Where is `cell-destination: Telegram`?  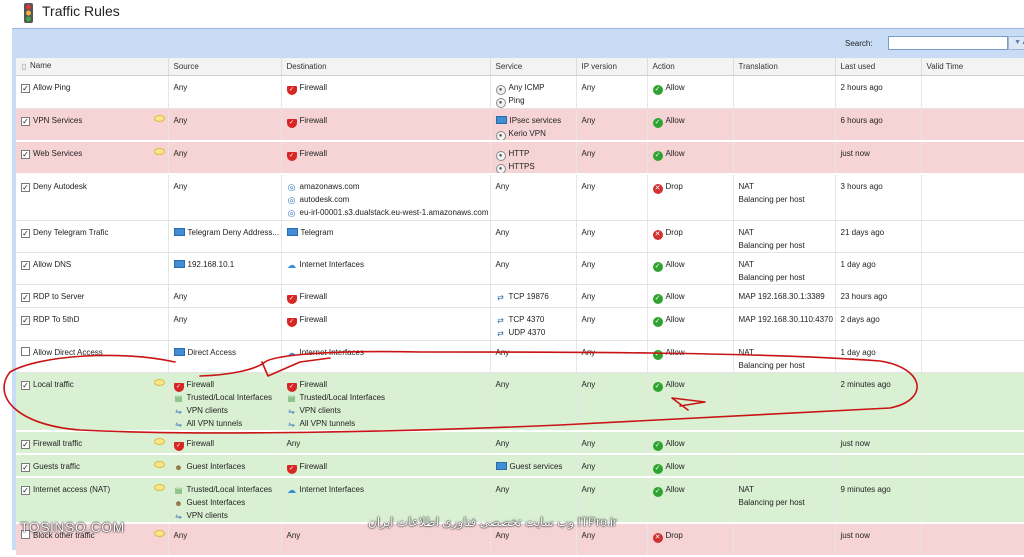 cell-destination: Telegram is located at coordinates (386, 236).